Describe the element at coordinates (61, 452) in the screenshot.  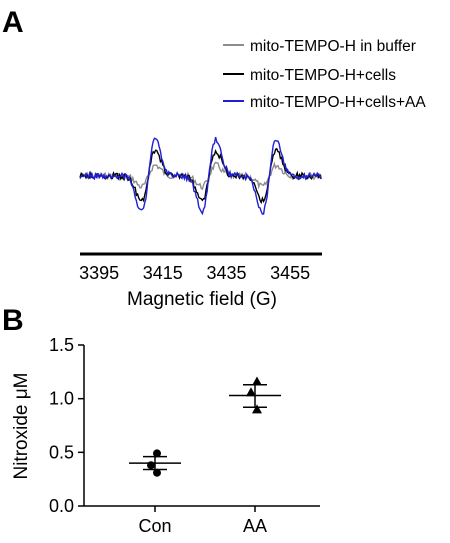
I see `scatter-y-tick-label: 0.5` at that location.